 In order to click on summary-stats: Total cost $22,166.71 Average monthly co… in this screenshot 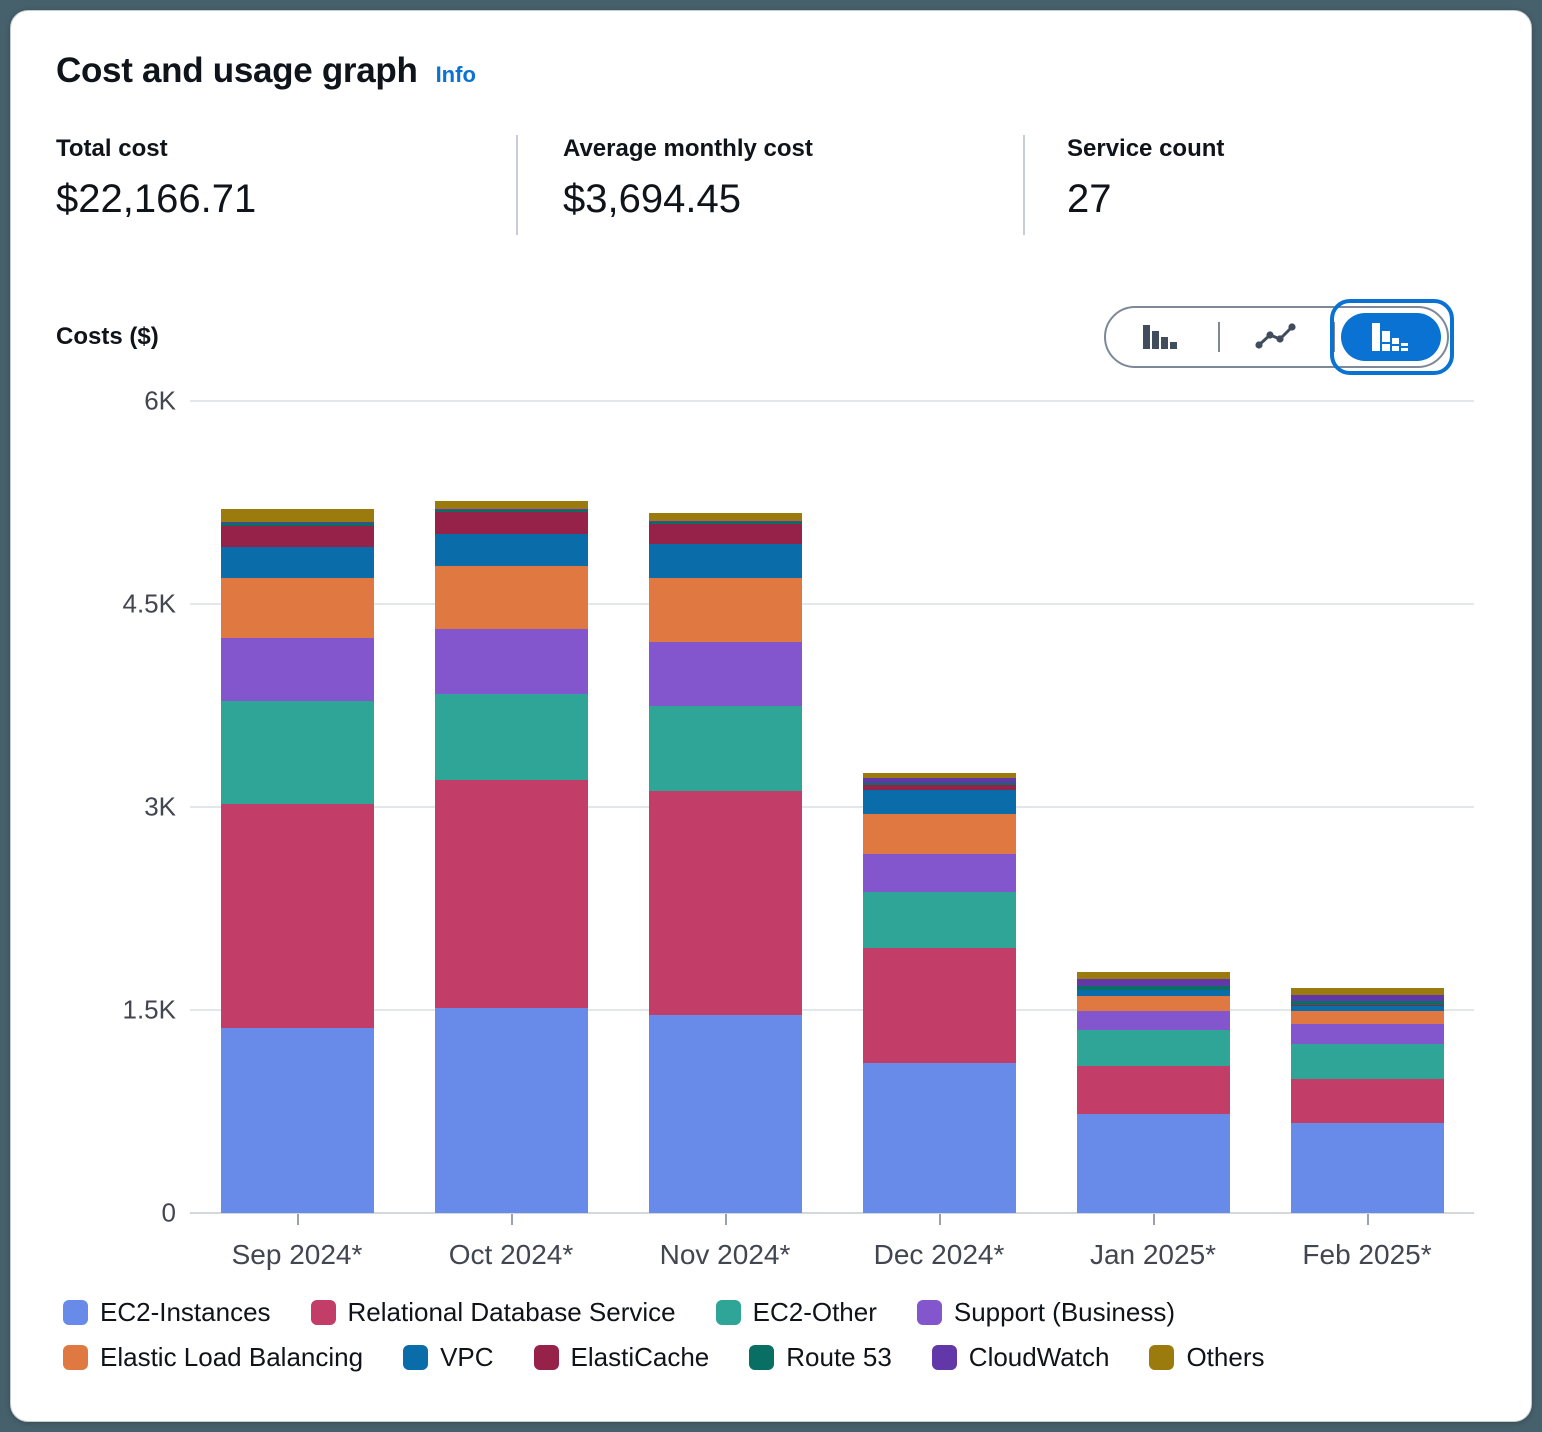, I will do `click(771, 185)`.